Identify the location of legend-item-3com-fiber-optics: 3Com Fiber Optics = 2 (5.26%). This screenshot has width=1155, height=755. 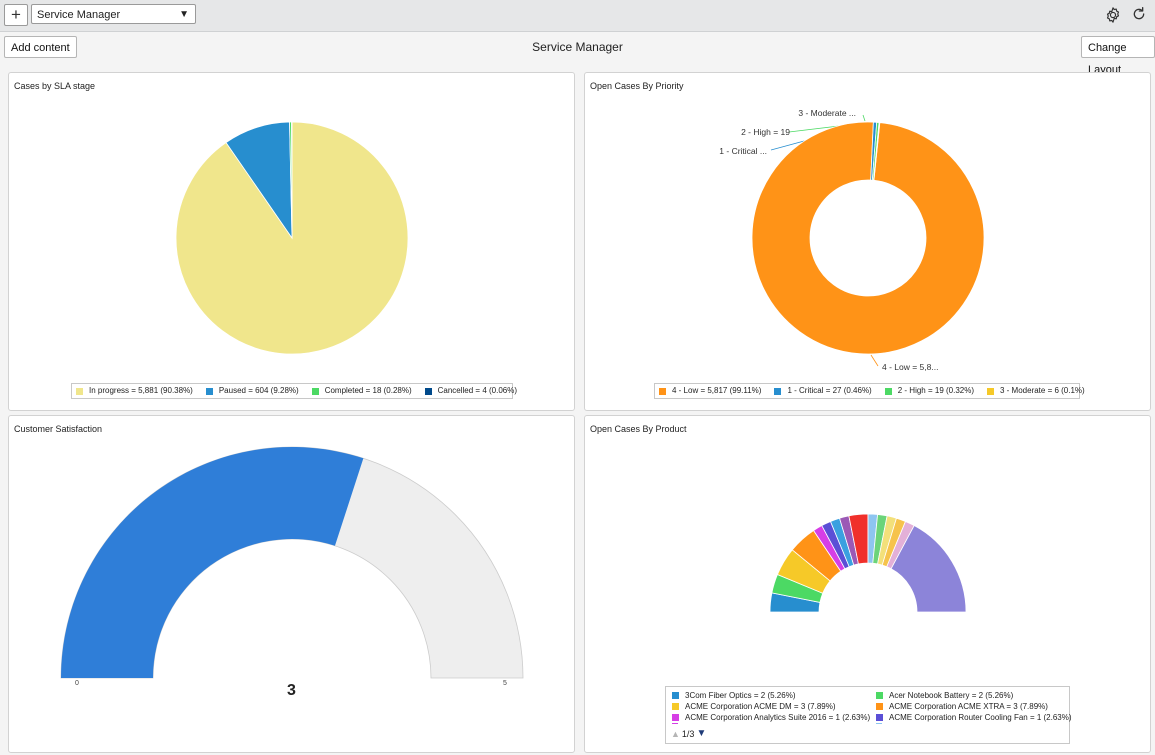
(733, 695).